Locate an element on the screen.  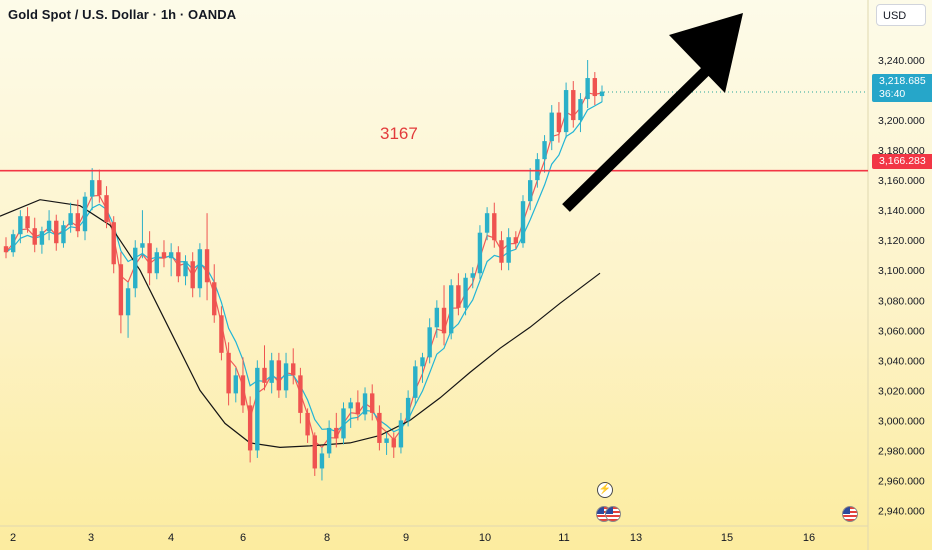
y-tick-label: 3,160.000 is located at coordinates (901, 181).